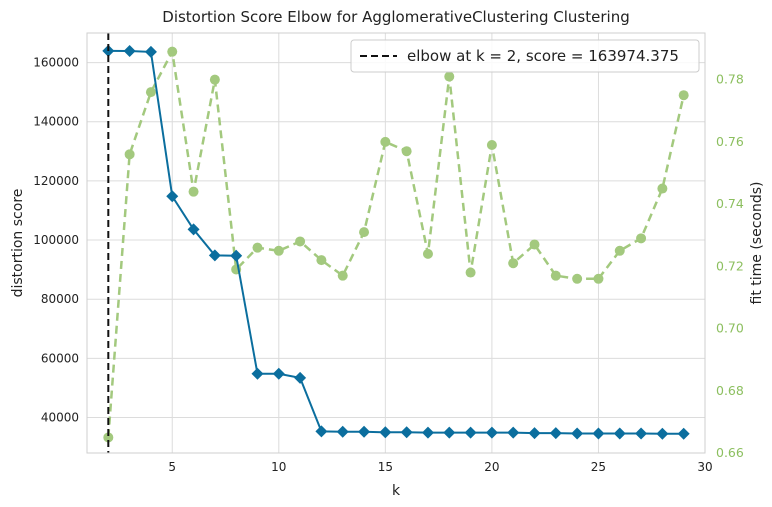  Describe the element at coordinates (757, 243) in the screenshot. I see `y2-axis-label: fit time (seconds)` at that location.